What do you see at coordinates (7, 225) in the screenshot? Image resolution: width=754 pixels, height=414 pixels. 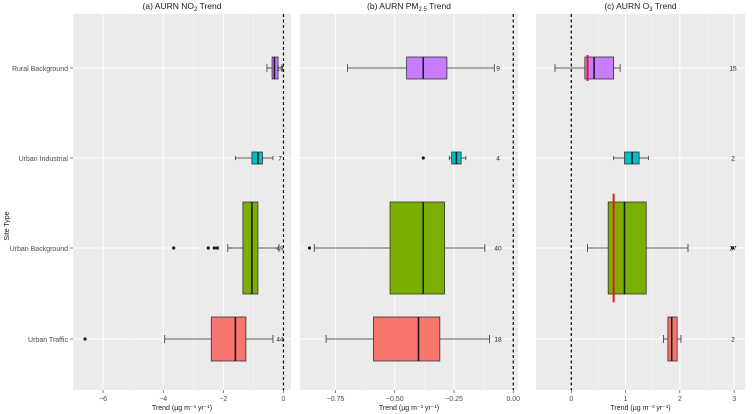 I see `y-axis-label: Site Type` at bounding box center [7, 225].